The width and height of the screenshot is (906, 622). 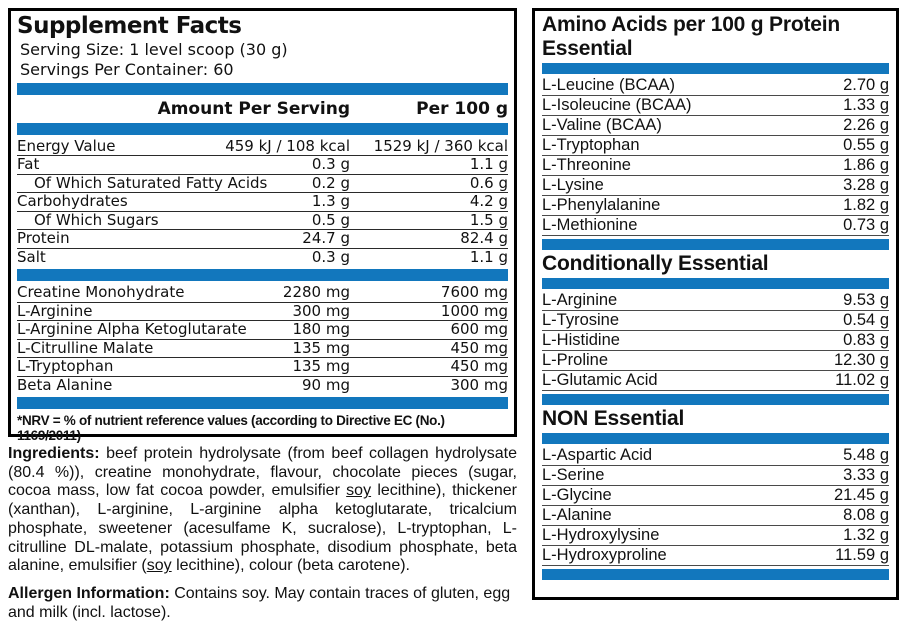 I want to click on amino-name: L-Arginine, so click(x=580, y=300).